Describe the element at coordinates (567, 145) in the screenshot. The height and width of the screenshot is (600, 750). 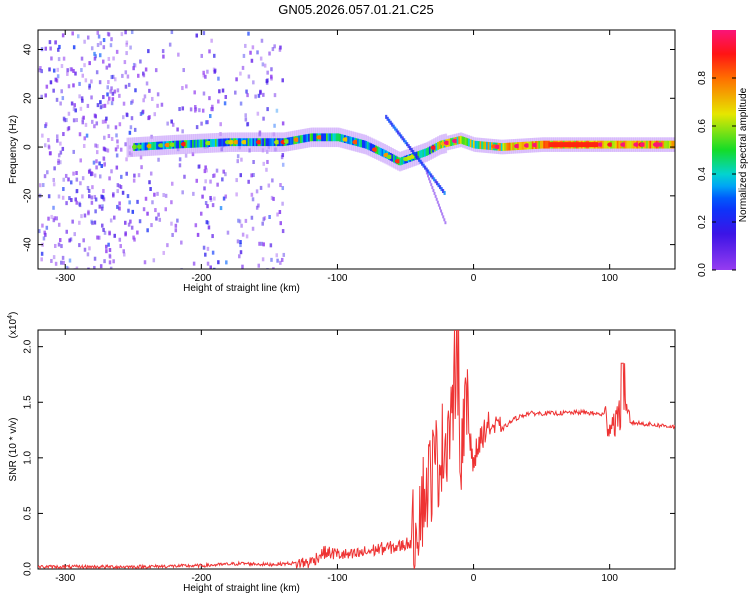
I see `ridge-peak` at that location.